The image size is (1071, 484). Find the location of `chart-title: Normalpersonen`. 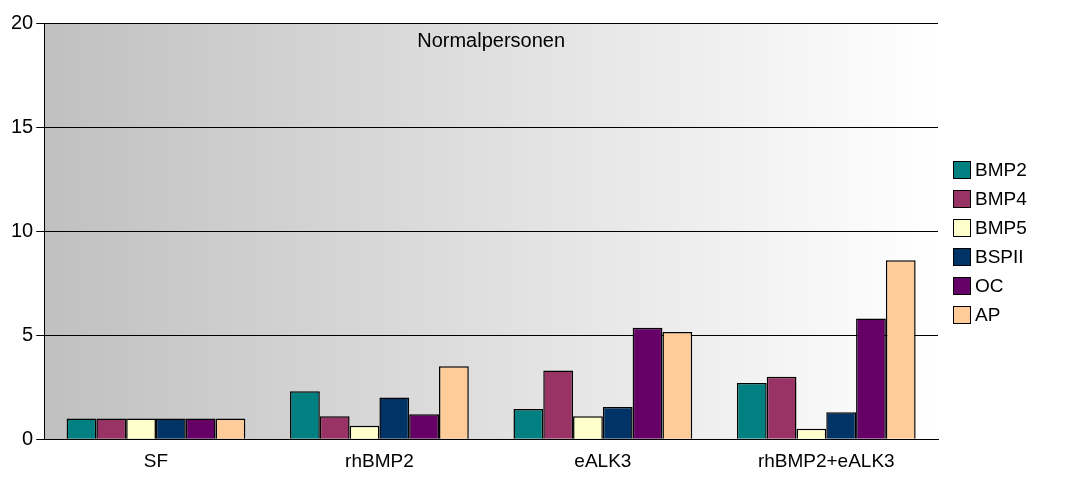

chart-title: Normalpersonen is located at coordinates (491, 39).